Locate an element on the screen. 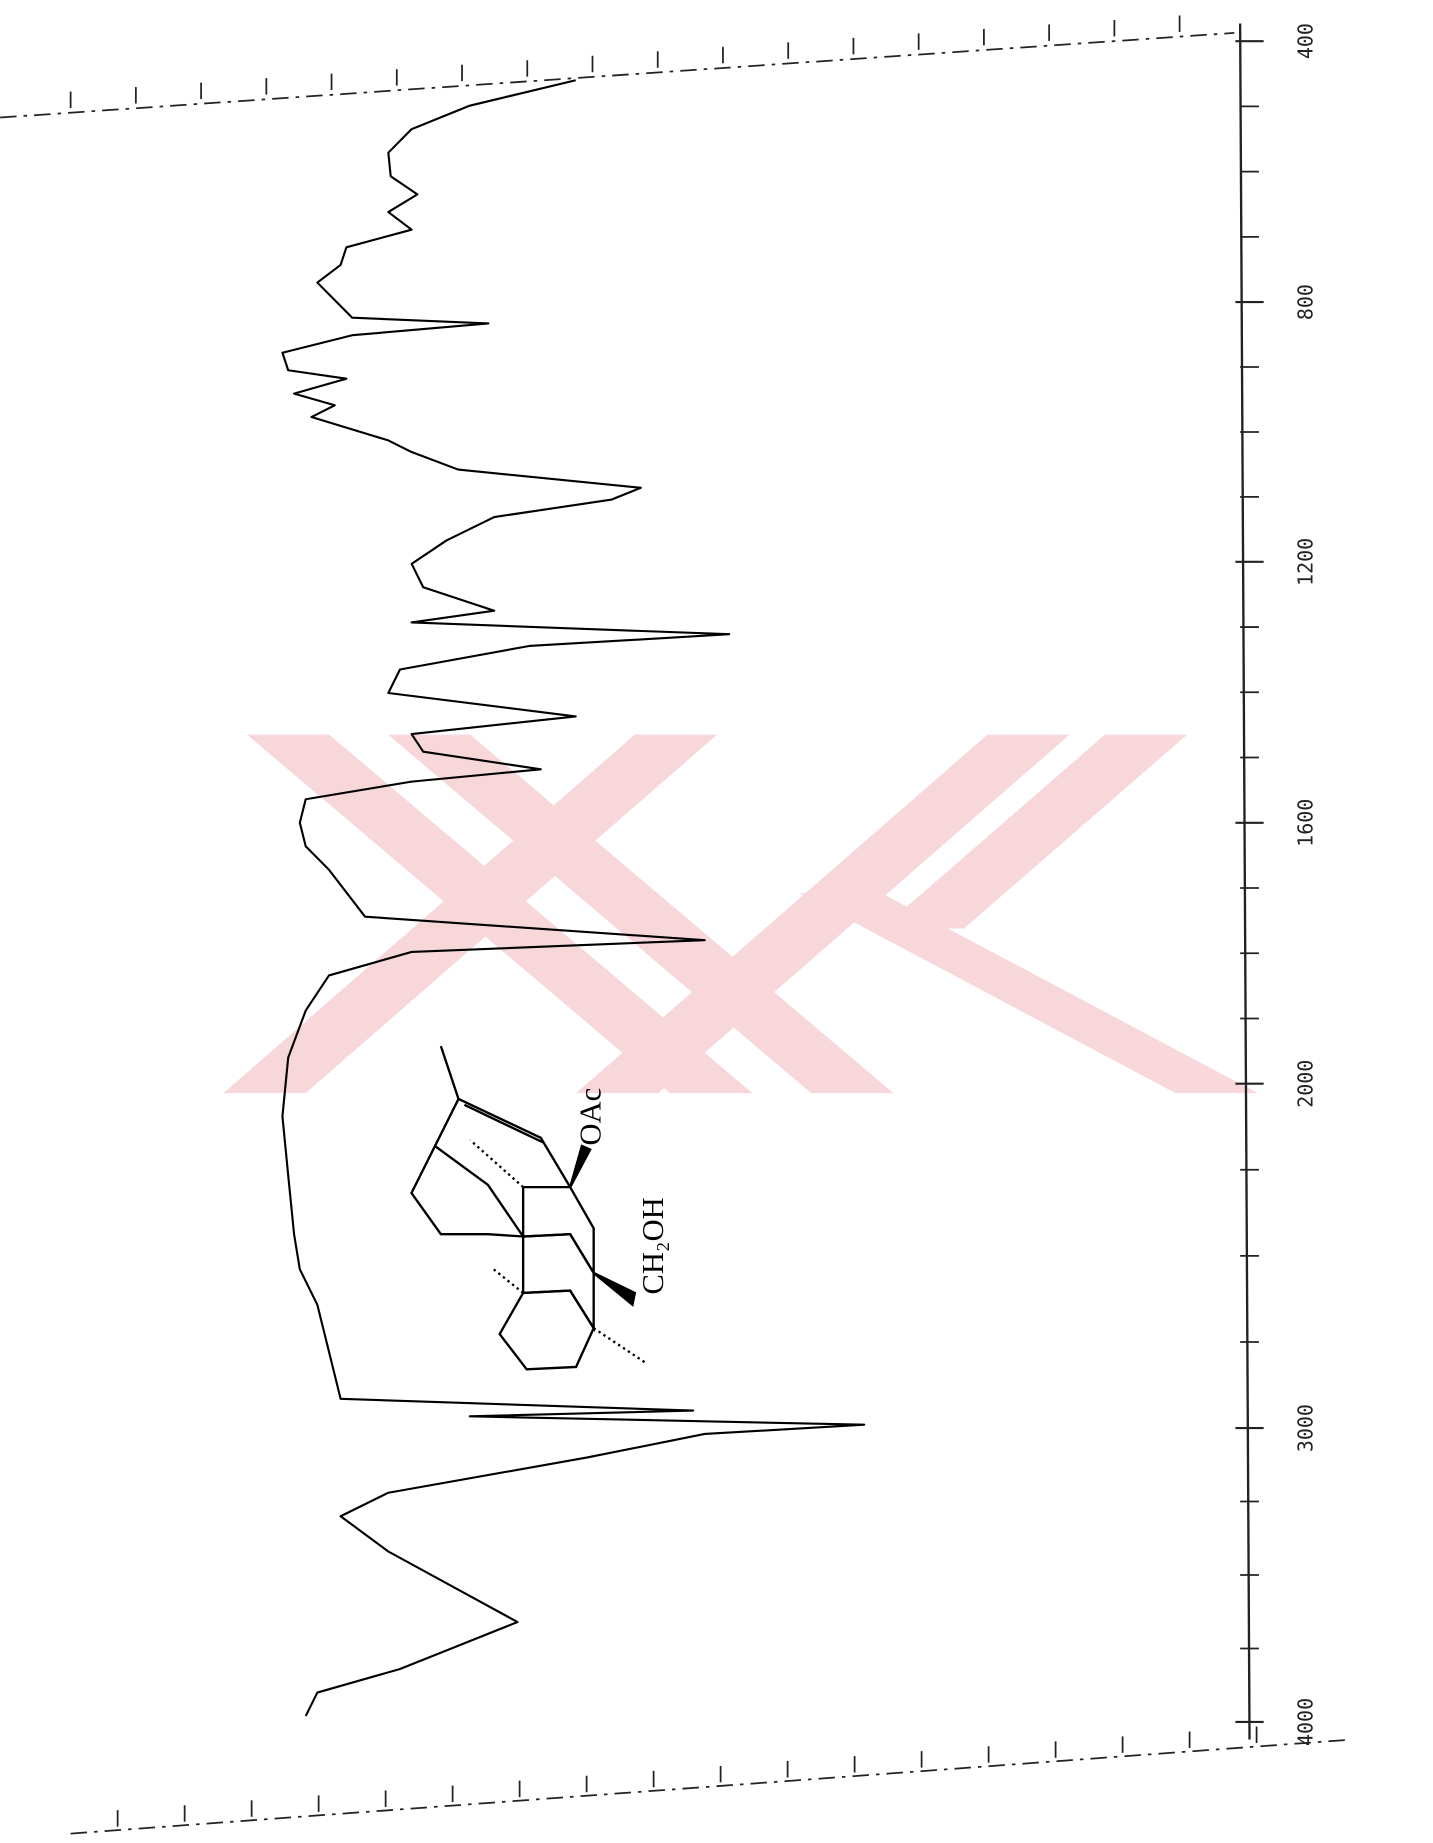 The image size is (1433, 1843). x-tick-label: 400 is located at coordinates (1306, 41).